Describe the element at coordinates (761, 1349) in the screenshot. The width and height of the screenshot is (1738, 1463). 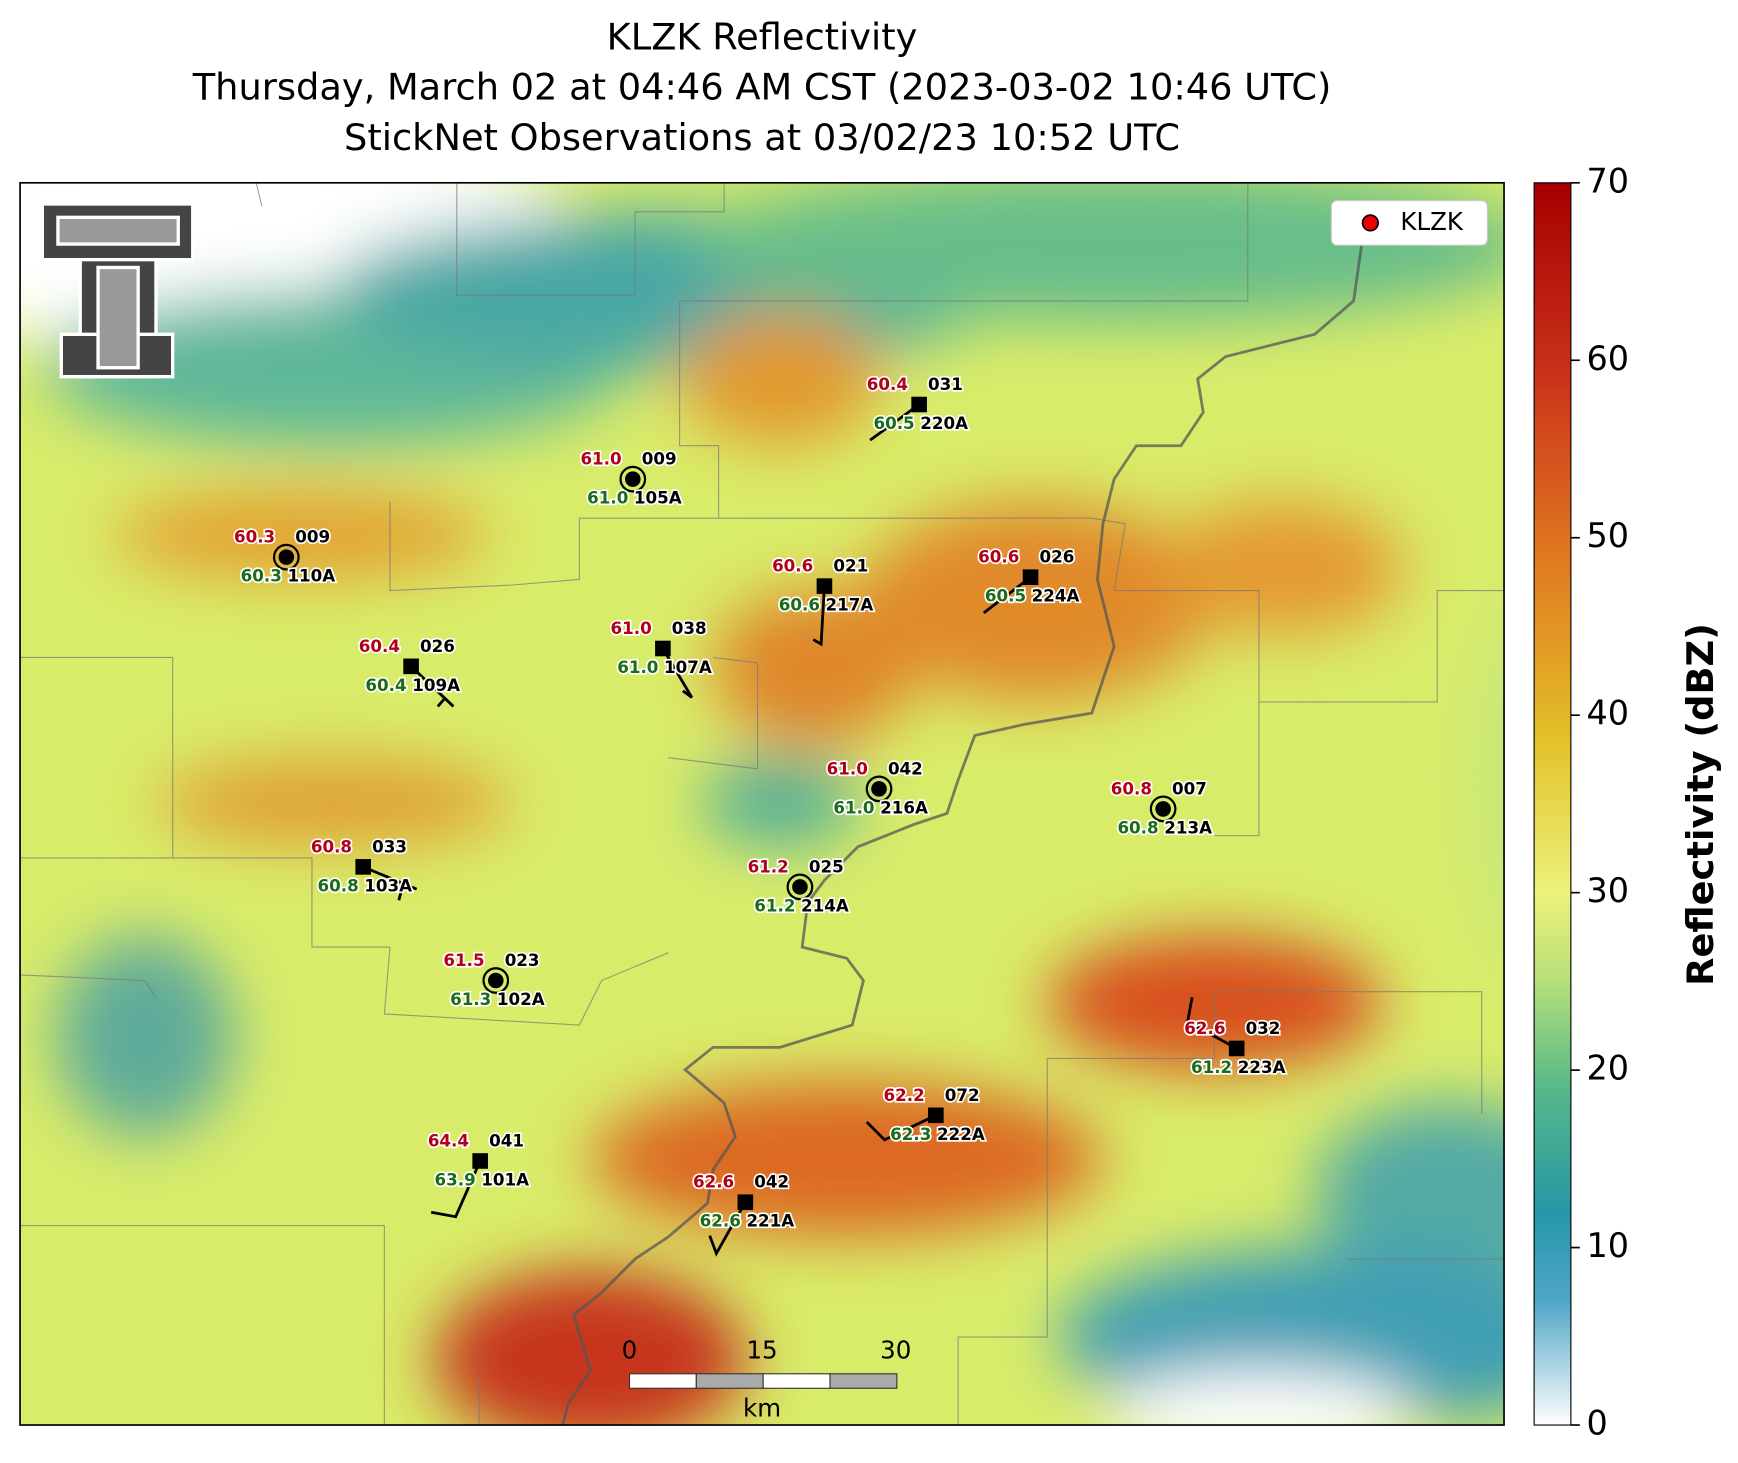
I see `scale-label: 15` at that location.